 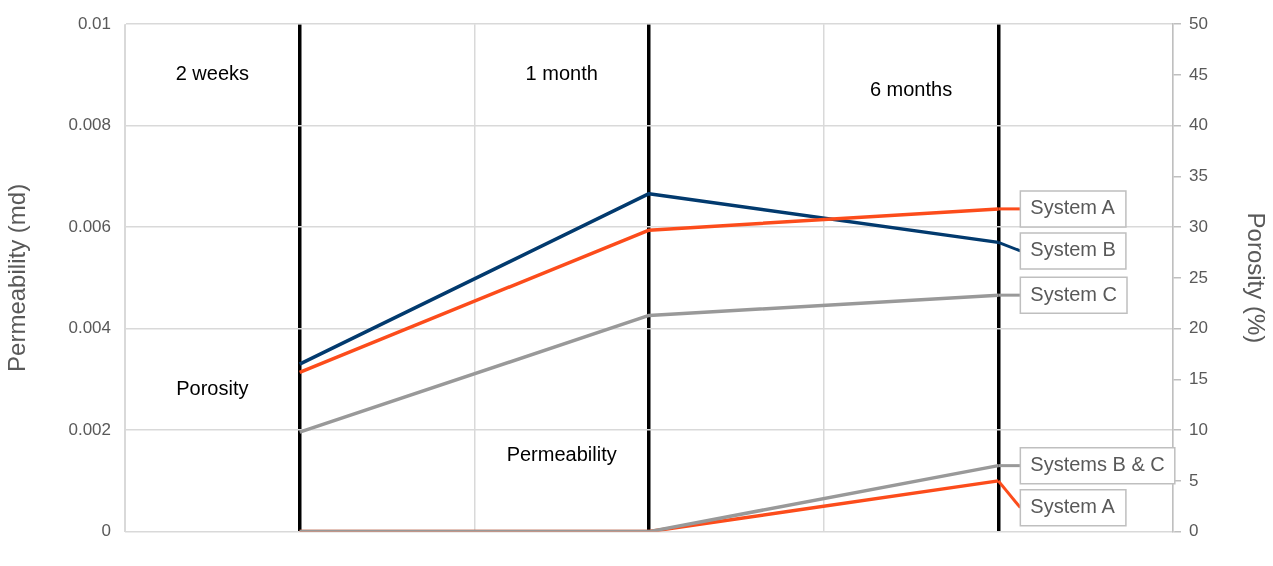 What do you see at coordinates (911, 88) in the screenshot?
I see `annotation: 6 months` at bounding box center [911, 88].